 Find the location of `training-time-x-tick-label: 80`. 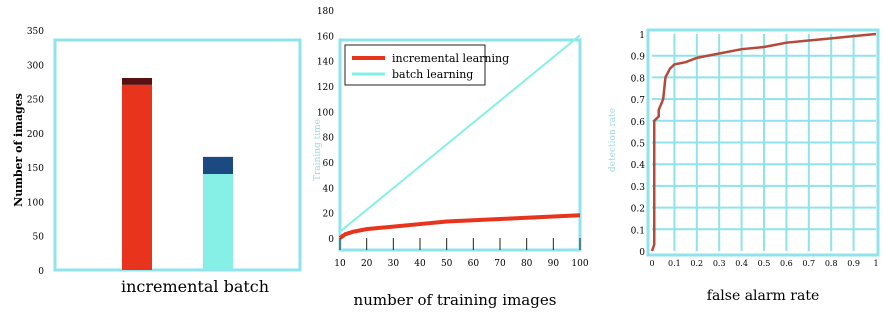

training-time-x-tick-label: 80 is located at coordinates (527, 264).